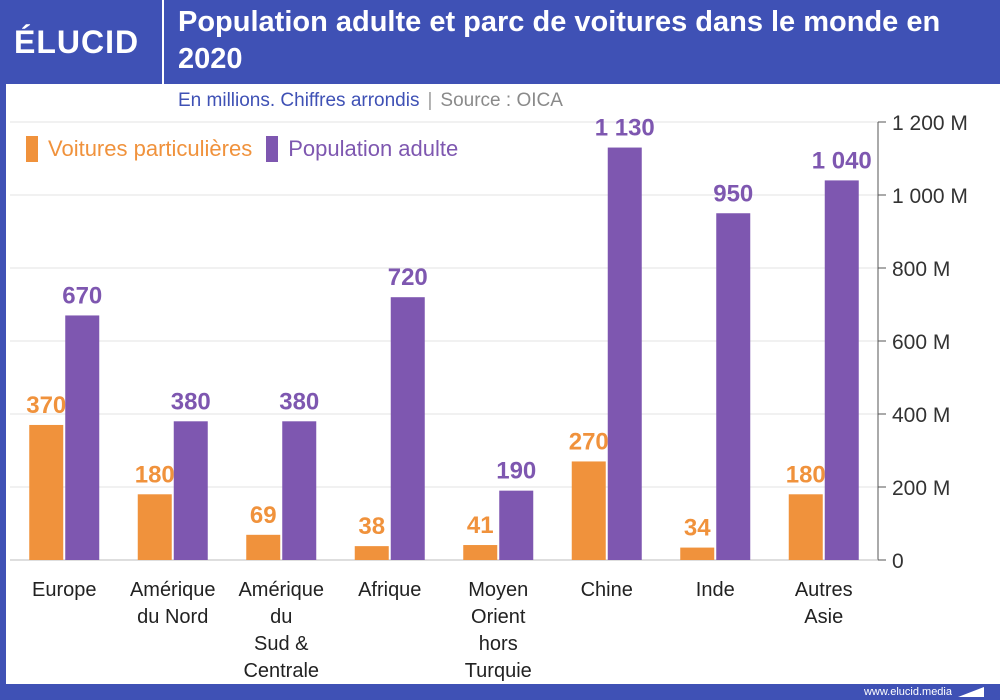  I want to click on x-category-label-line: Autres, so click(824, 590).